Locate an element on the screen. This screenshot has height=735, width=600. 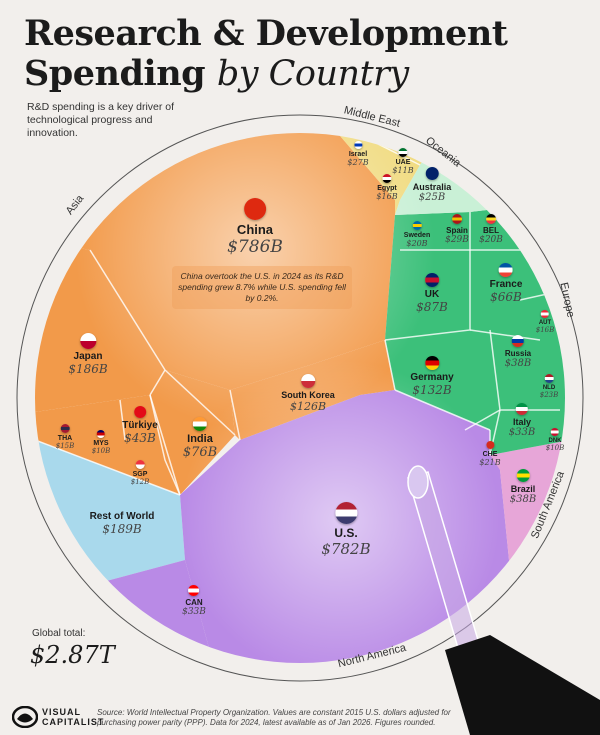
mys-flag-icon is located at coordinates (100, 434).